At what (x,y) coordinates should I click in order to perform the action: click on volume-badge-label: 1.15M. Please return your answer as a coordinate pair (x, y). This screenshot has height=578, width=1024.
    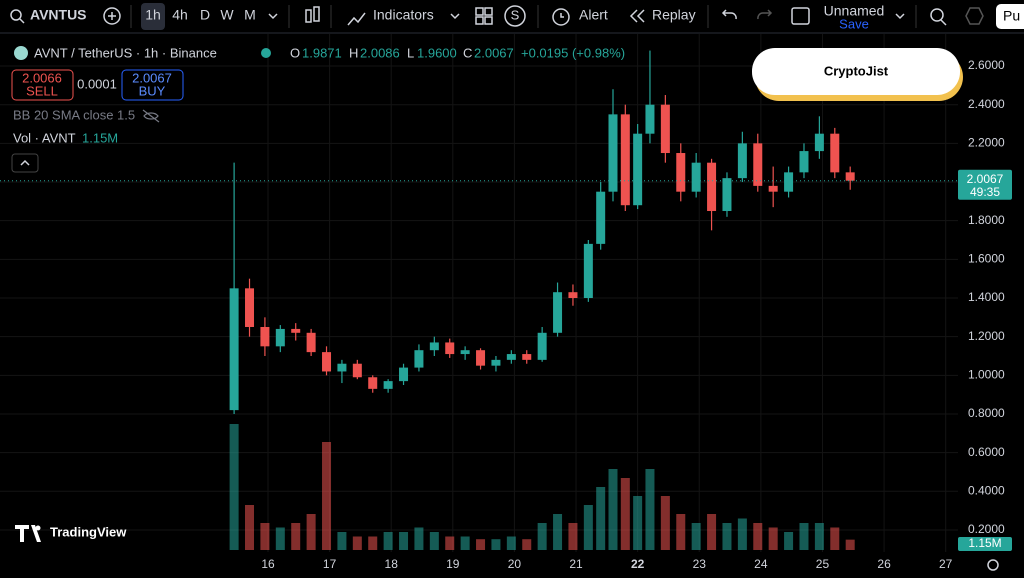
    Looking at the image, I should click on (984, 543).